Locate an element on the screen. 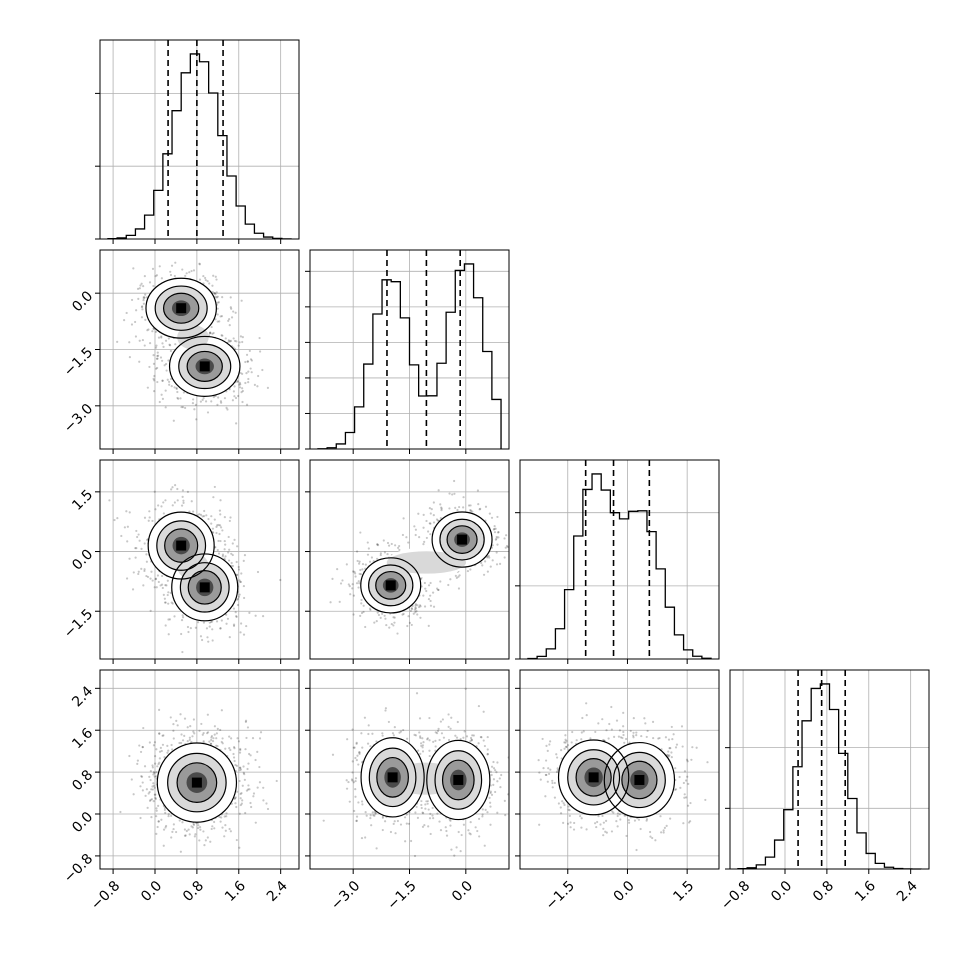  panel-1-2-ytick-label: −1.5 is located at coordinates (78, 361).